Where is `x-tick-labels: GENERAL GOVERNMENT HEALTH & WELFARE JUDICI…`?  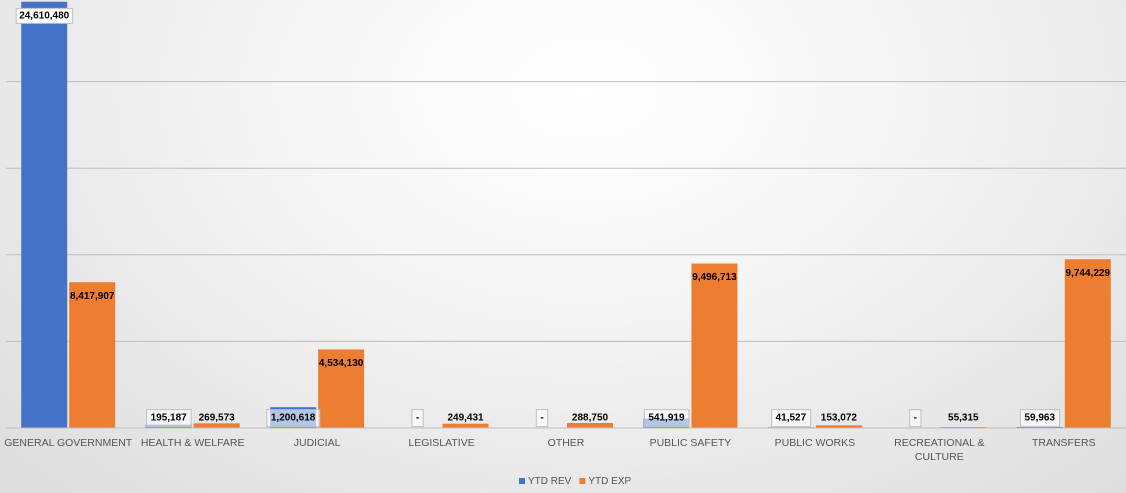
x-tick-labels: GENERAL GOVERNMENT HEALTH & WELFARE JUDICI… is located at coordinates (549, 450).